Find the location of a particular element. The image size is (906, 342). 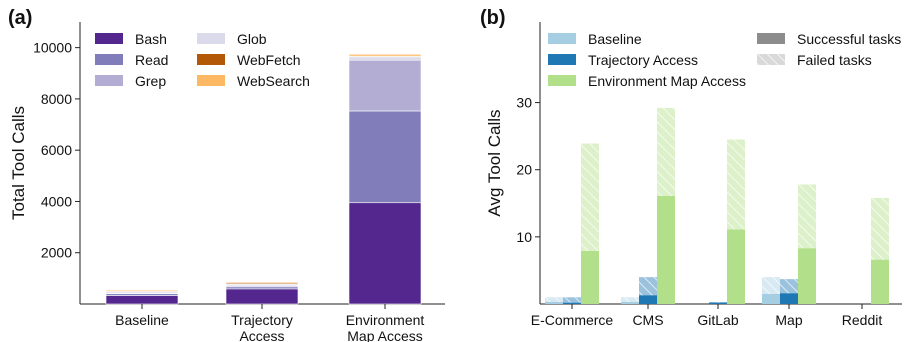

x-tick-label: Access is located at coordinates (261, 335).